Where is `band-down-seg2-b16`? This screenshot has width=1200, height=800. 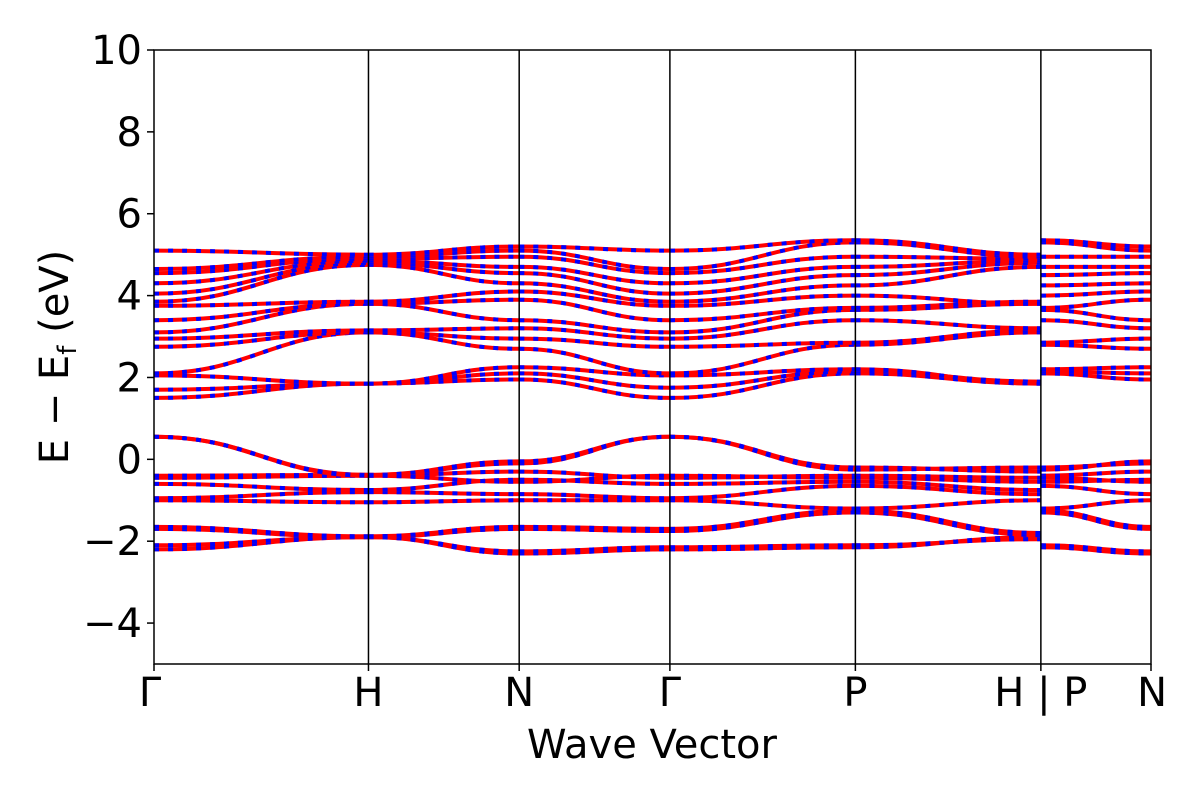 band-down-seg2-b16 is located at coordinates (594, 333).